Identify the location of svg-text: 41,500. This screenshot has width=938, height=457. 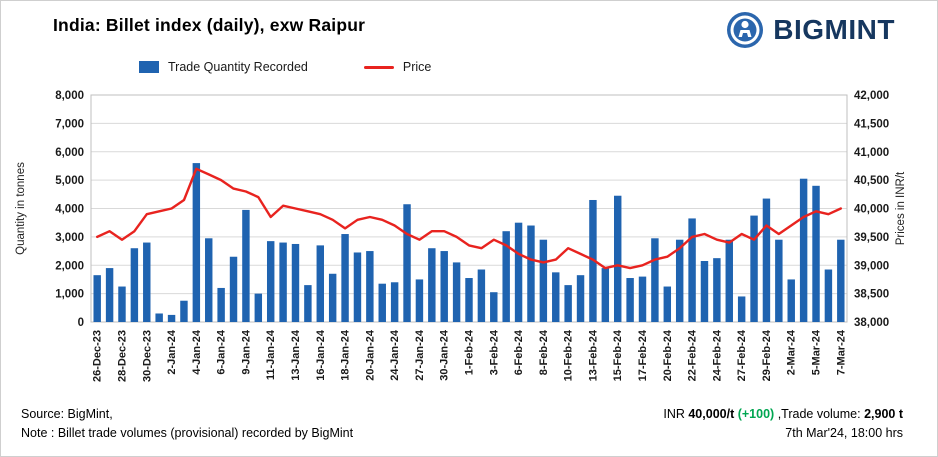
(871, 124).